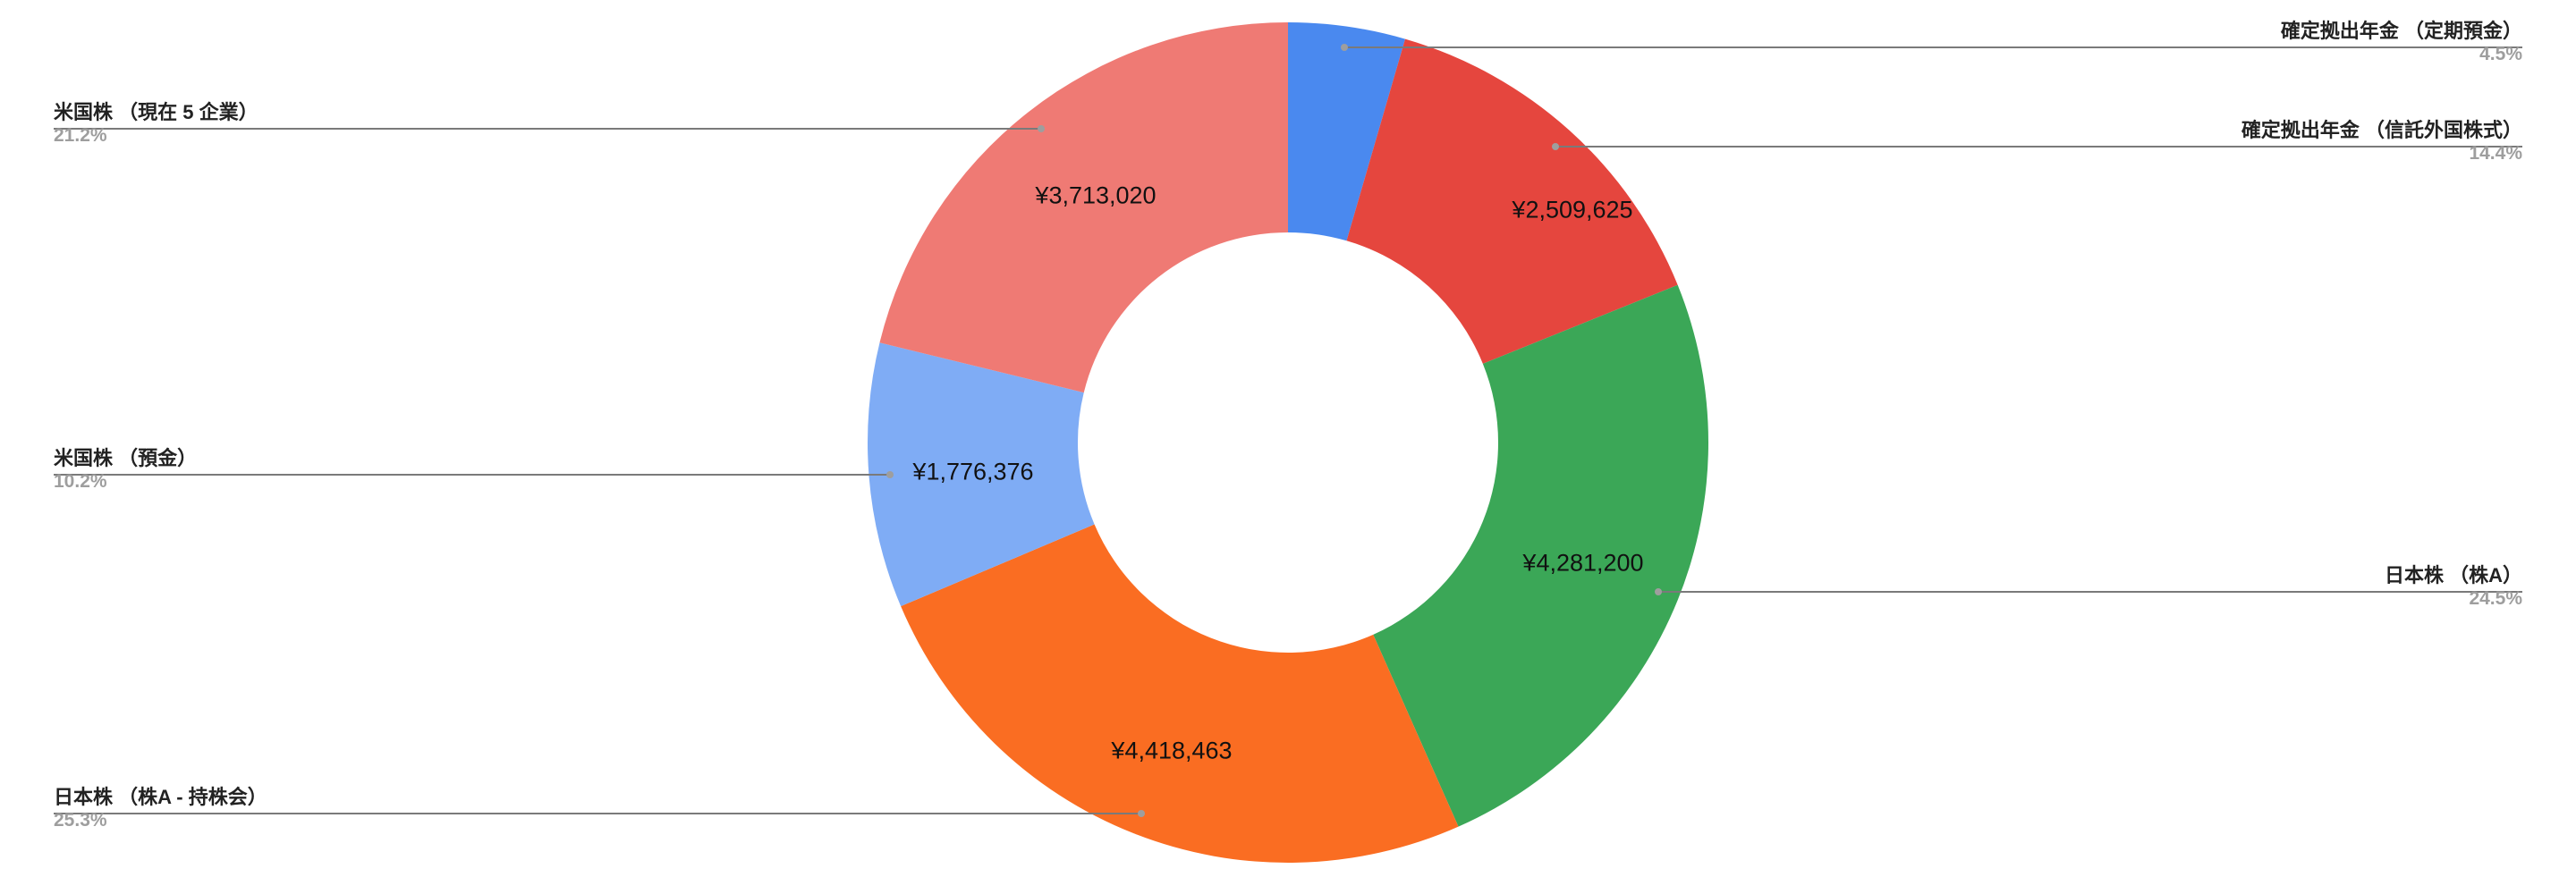 The image size is (2576, 894). Describe the element at coordinates (160, 809) in the screenshot. I see `slice-label-mochikabukai: 日本株 （株A - 持株会） 25.3%` at that location.